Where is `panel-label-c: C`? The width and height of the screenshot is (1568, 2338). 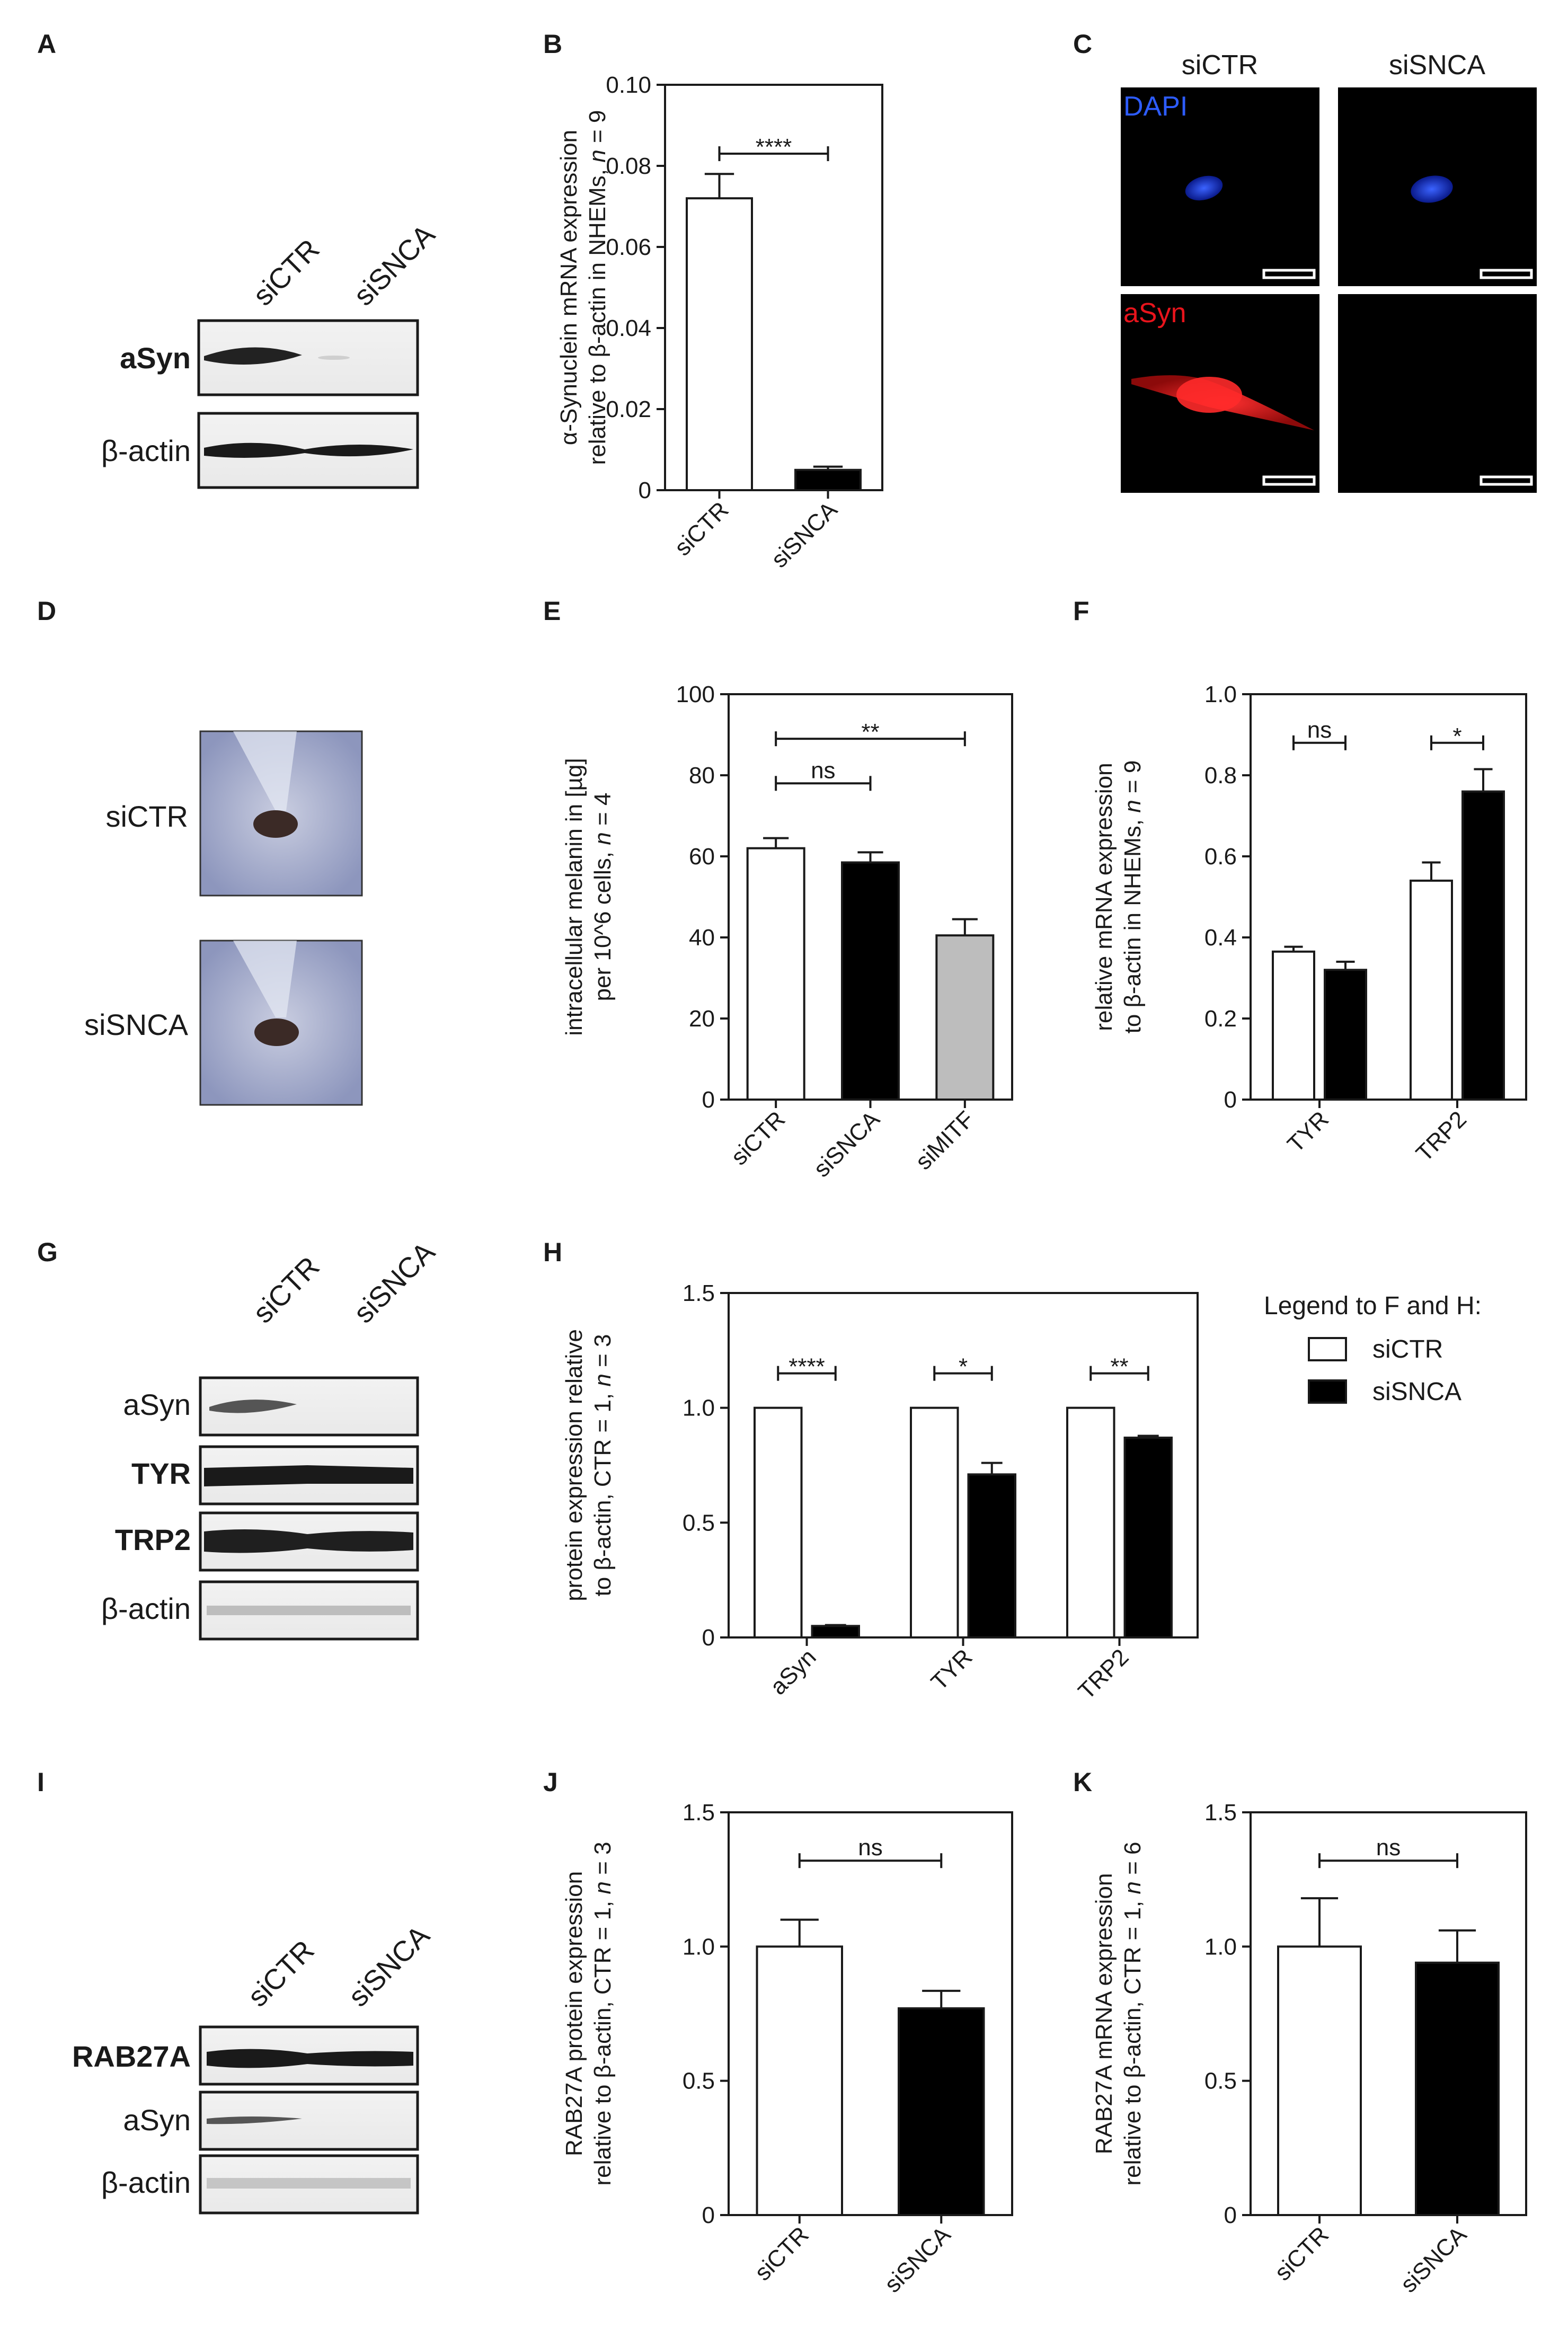
panel-label-c: C is located at coordinates (1082, 44).